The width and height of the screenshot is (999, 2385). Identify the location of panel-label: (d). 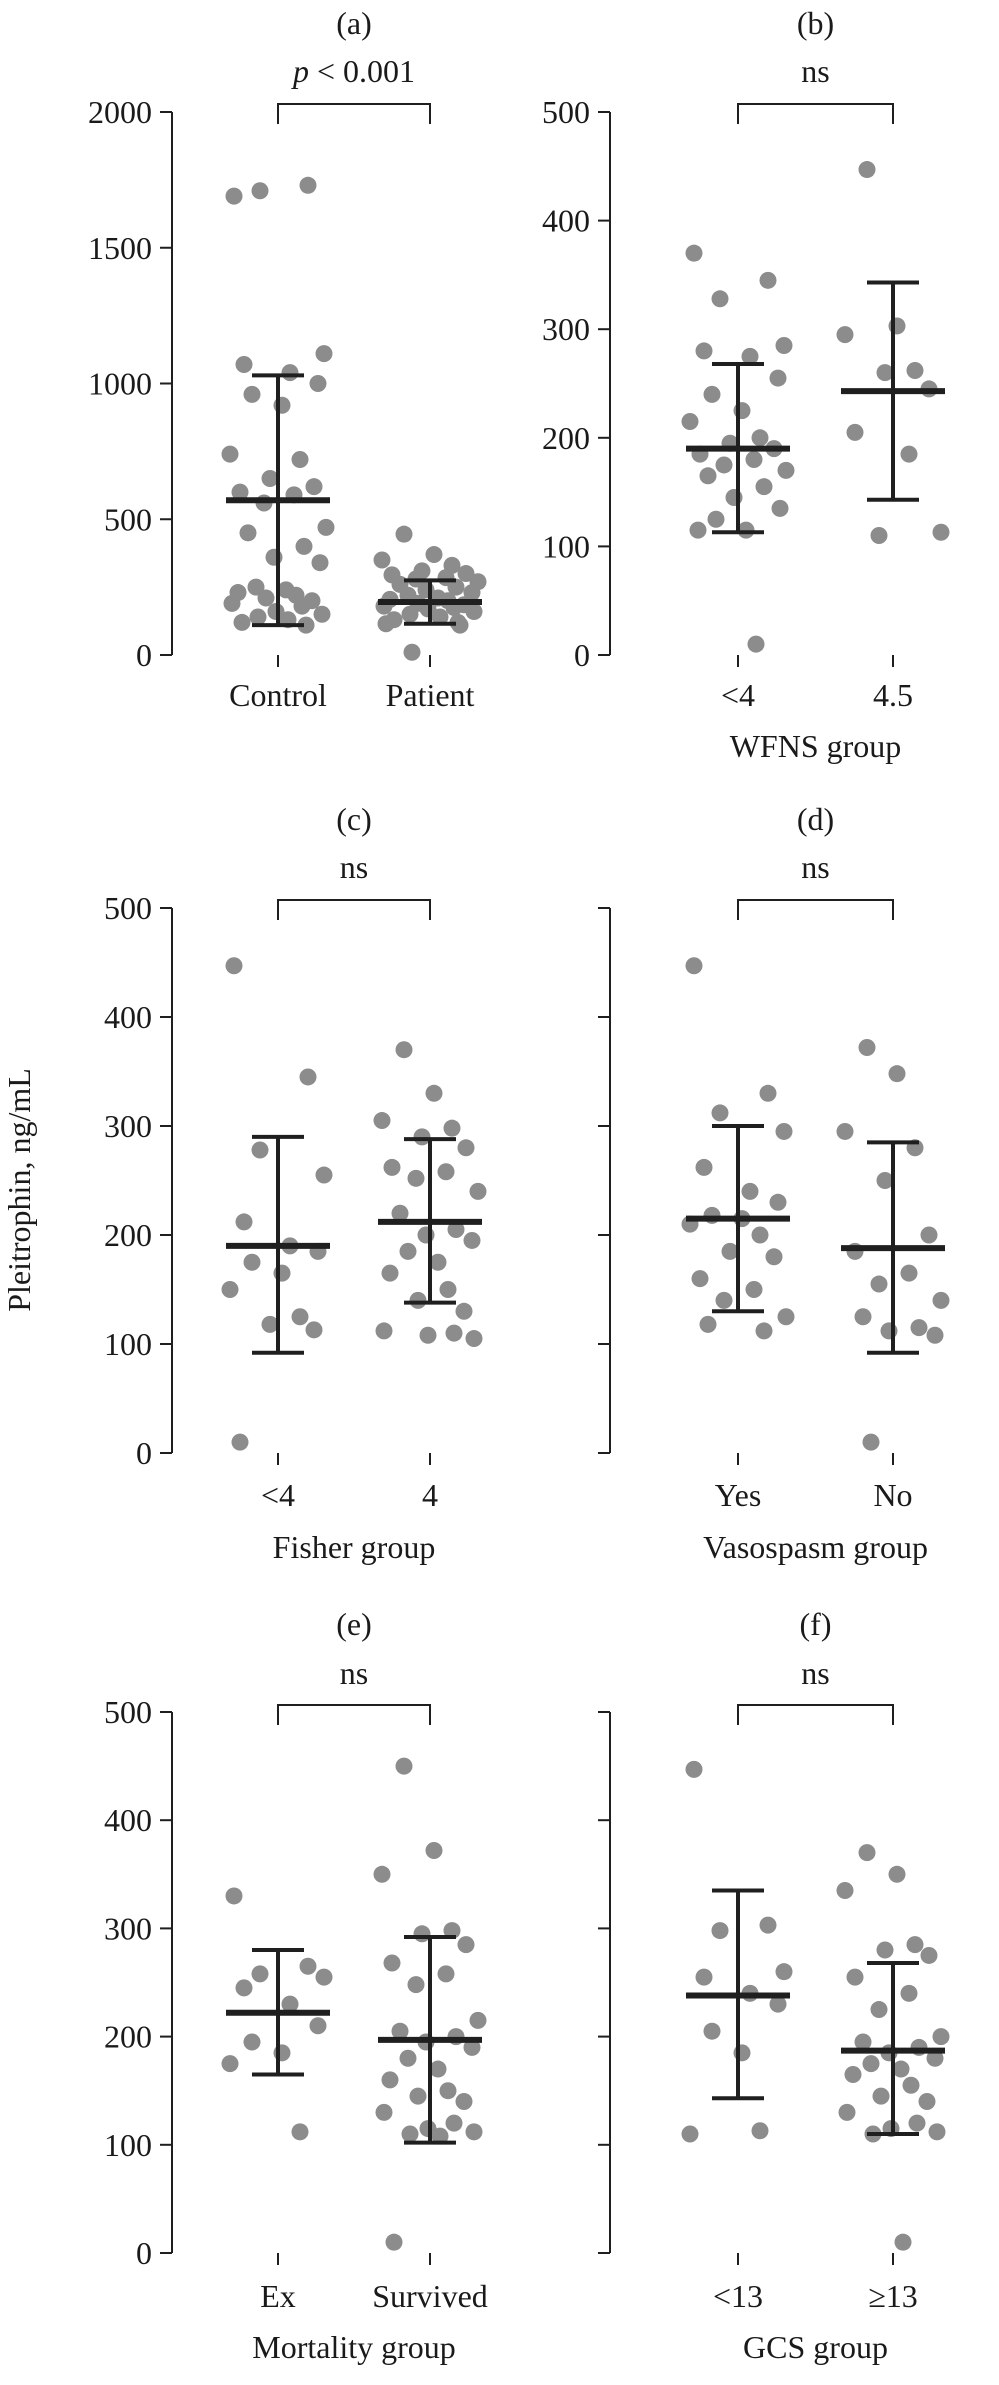
(815, 819).